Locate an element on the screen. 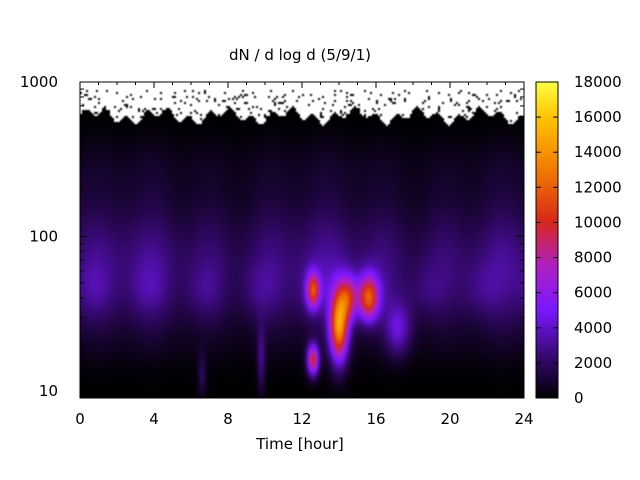  colorbar is located at coordinates (547, 240).